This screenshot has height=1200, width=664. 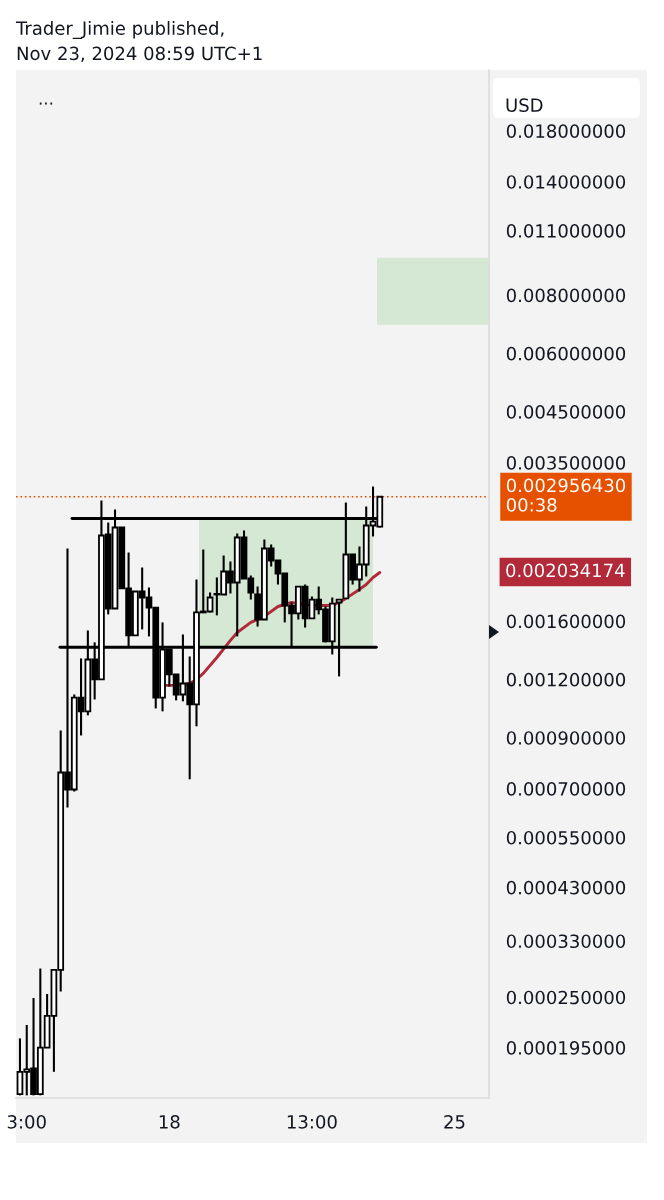 What do you see at coordinates (566, 887) in the screenshot?
I see `y-tick-label: 0.000430000` at bounding box center [566, 887].